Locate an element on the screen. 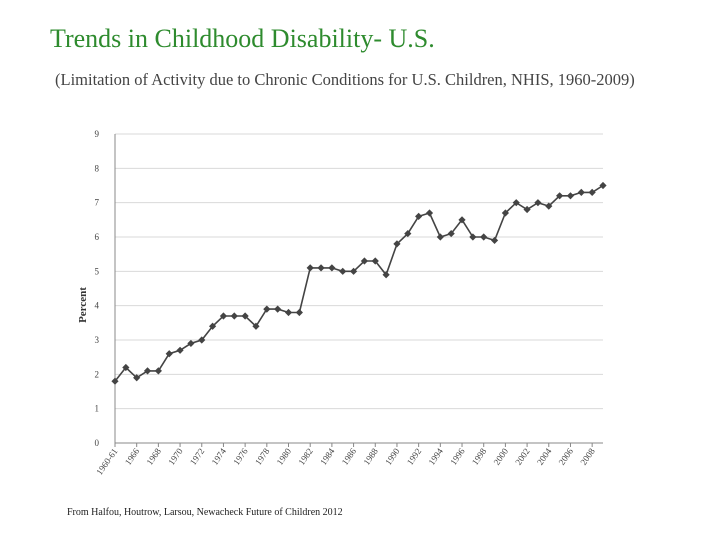 This screenshot has height=540, width=720. y-tick-label: 6 is located at coordinates (97, 237).